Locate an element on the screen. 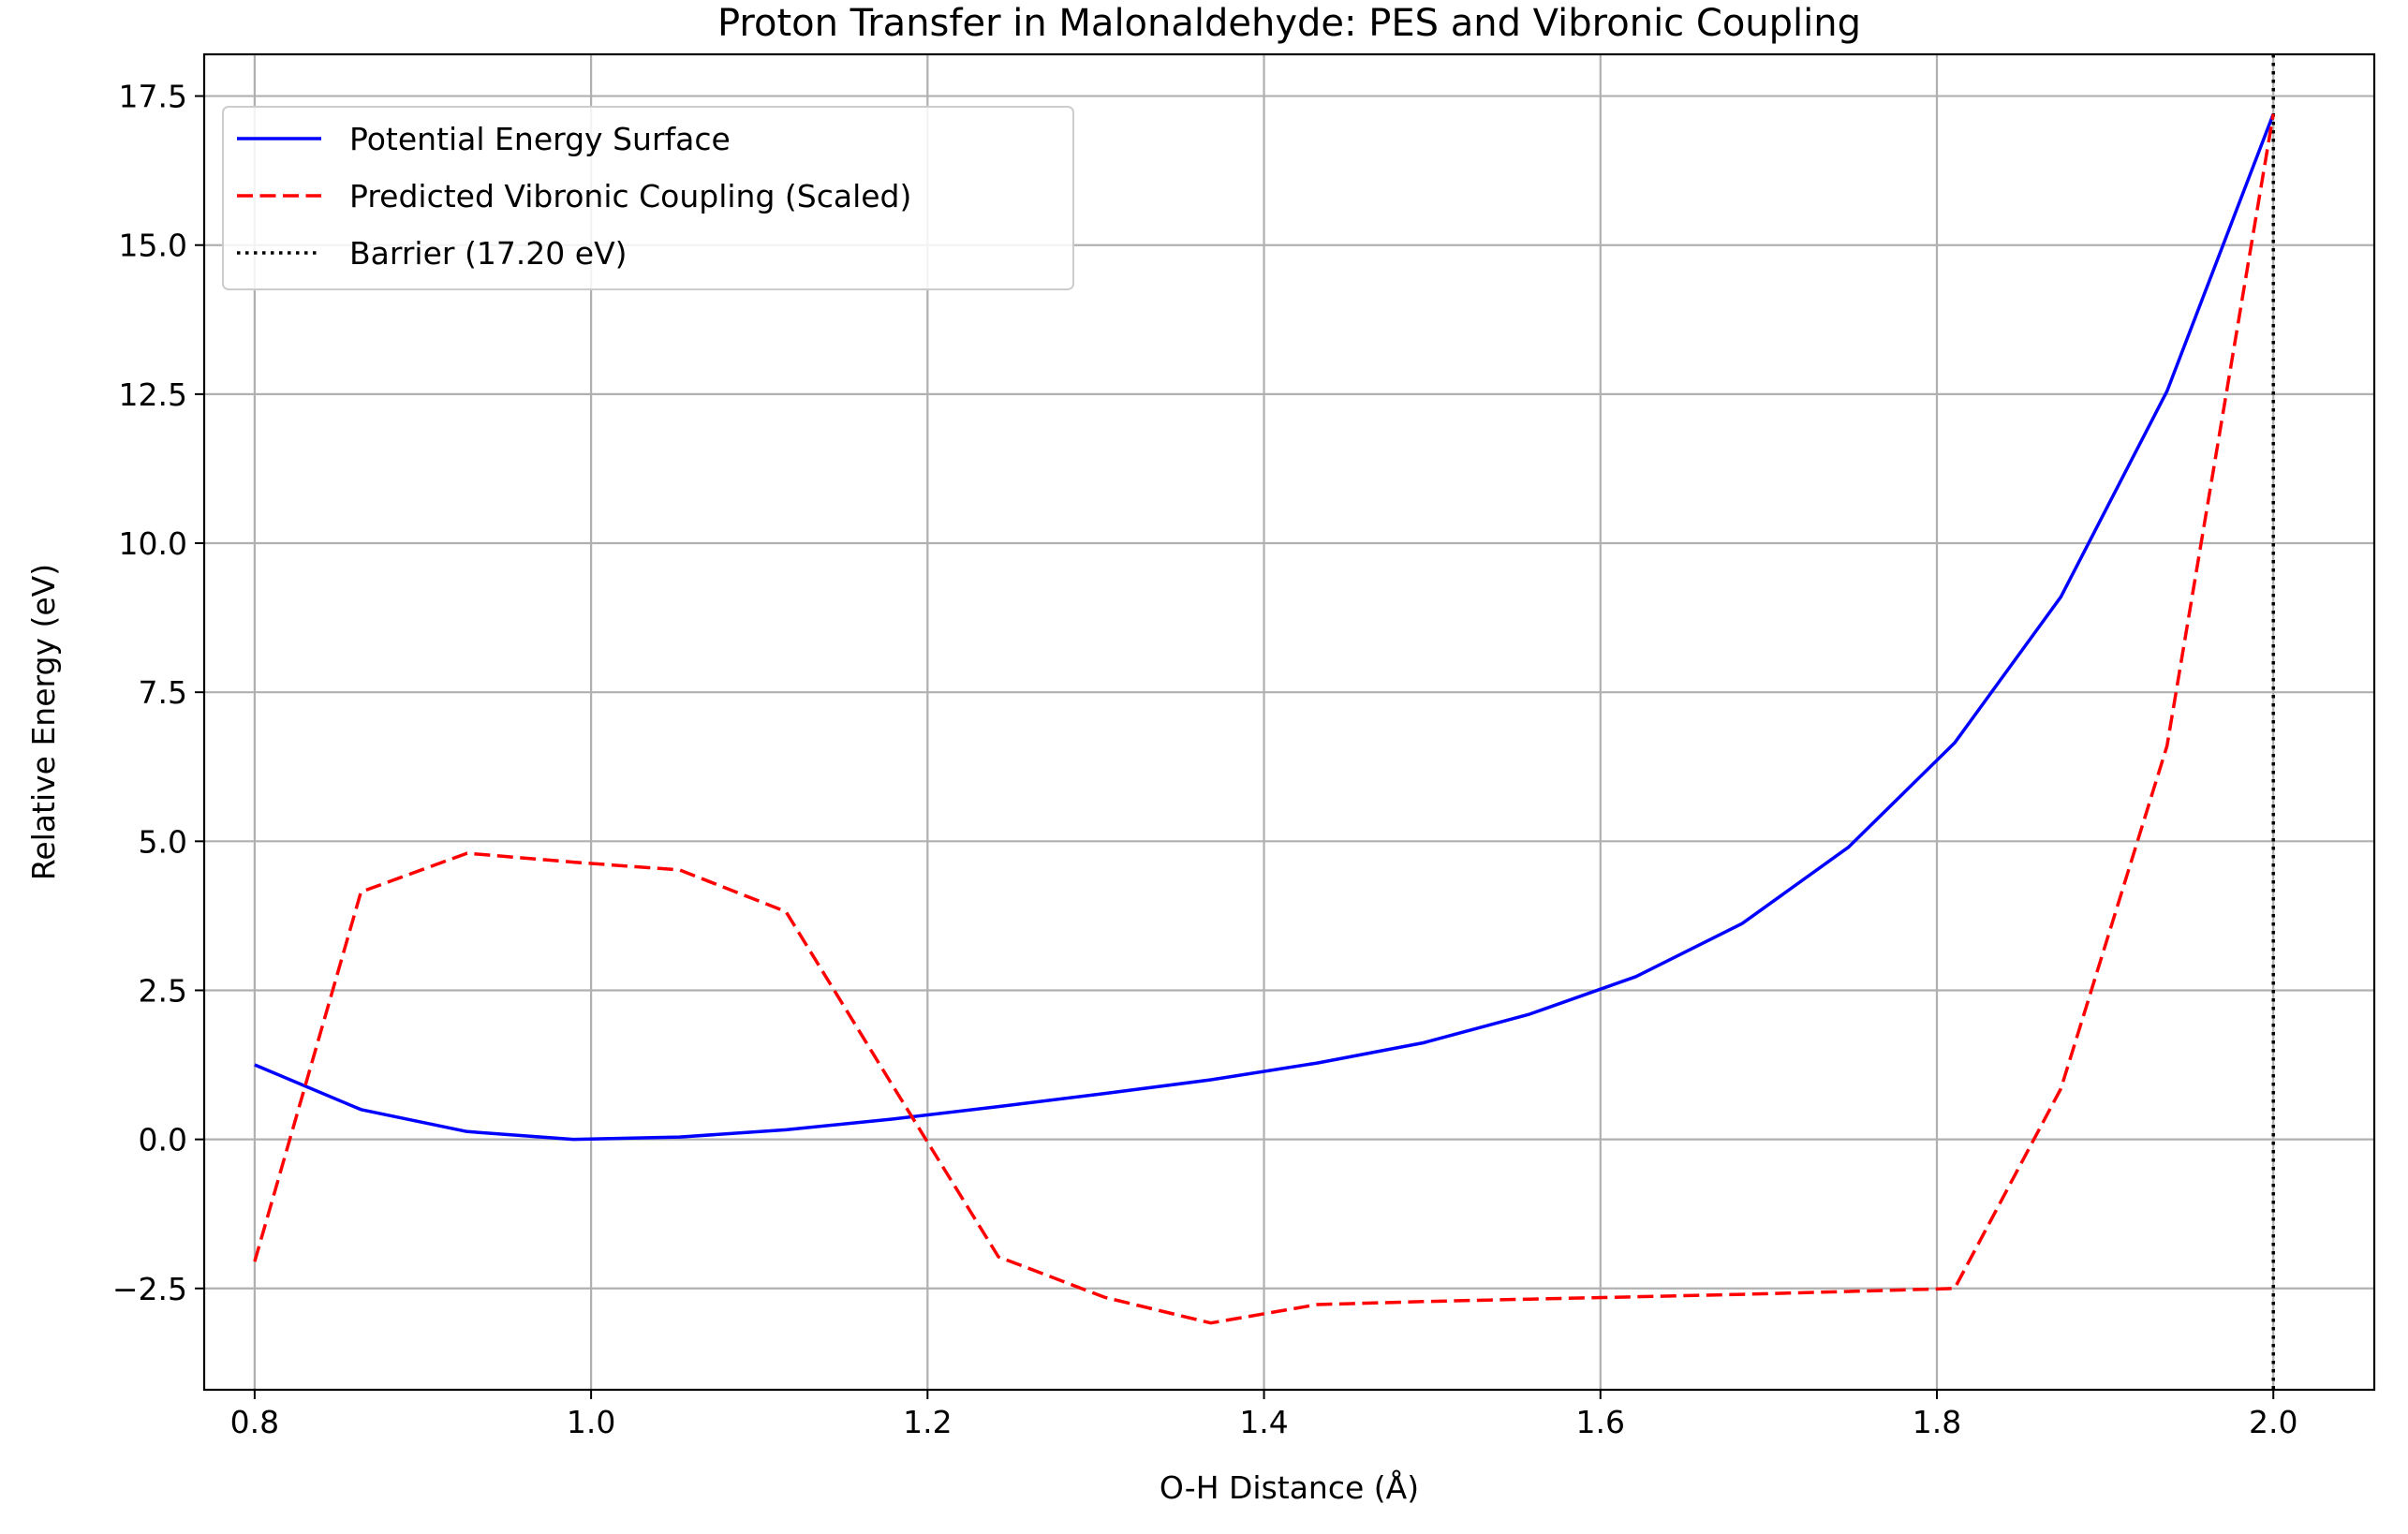 This screenshot has width=2408, height=1534. y-tick-label: 0.0 is located at coordinates (163, 1140).